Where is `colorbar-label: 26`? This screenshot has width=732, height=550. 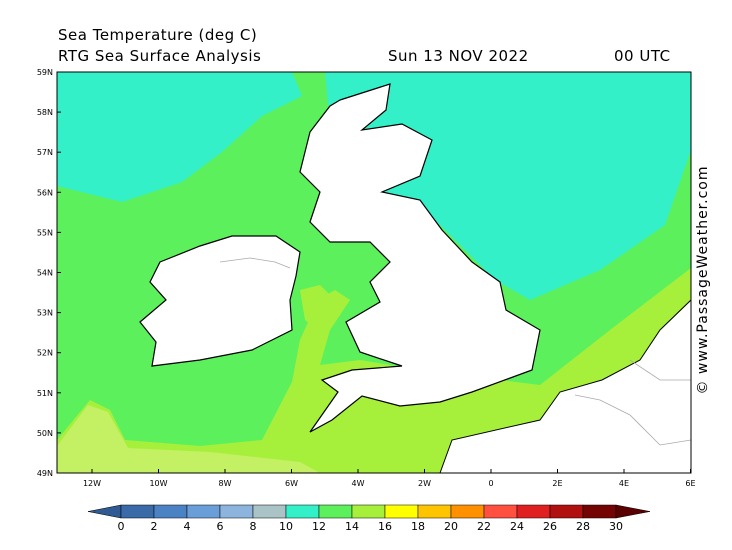
colorbar-label: 26 is located at coordinates (550, 526).